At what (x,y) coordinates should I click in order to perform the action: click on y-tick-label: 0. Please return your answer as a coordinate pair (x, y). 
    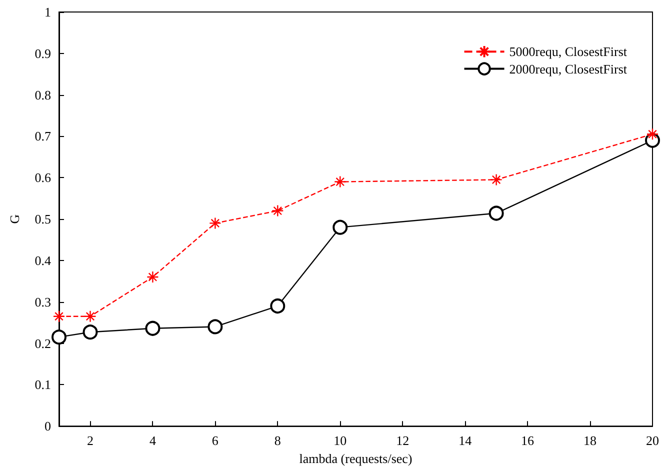
    Looking at the image, I should click on (47, 426).